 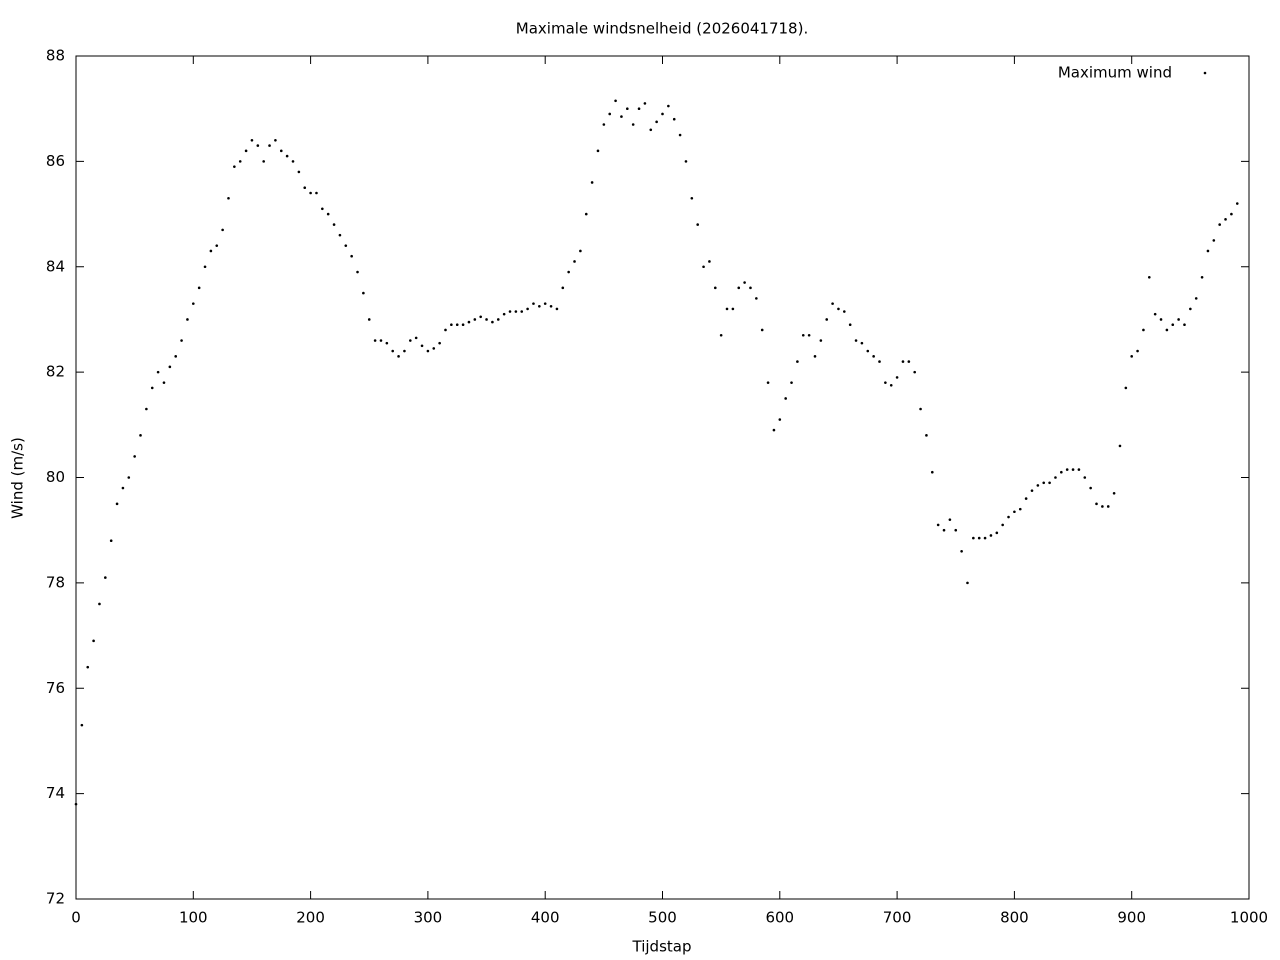 I want to click on y-tick-label: 84, so click(x=55, y=266).